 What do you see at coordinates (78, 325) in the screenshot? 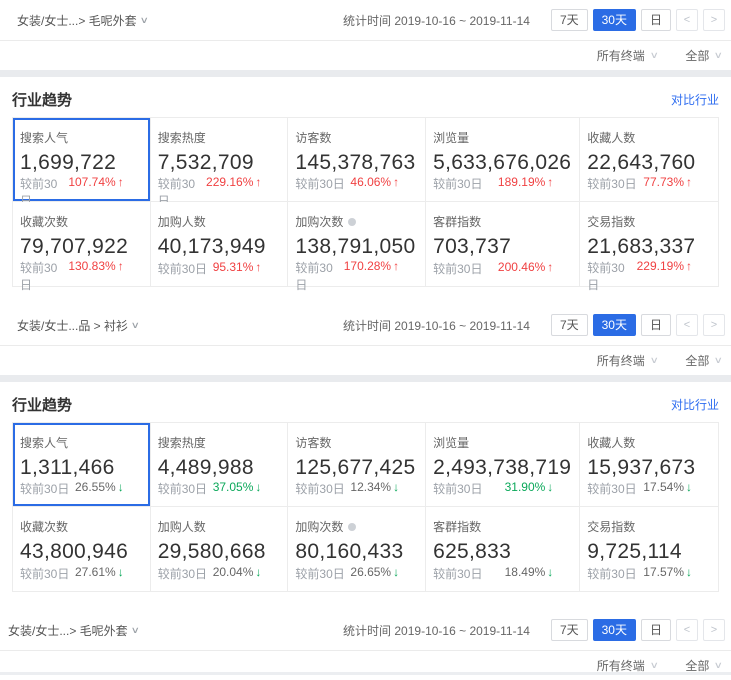
I see `breadcrumb: 女装/女士...品 > 衬衫 ∨` at bounding box center [78, 325].